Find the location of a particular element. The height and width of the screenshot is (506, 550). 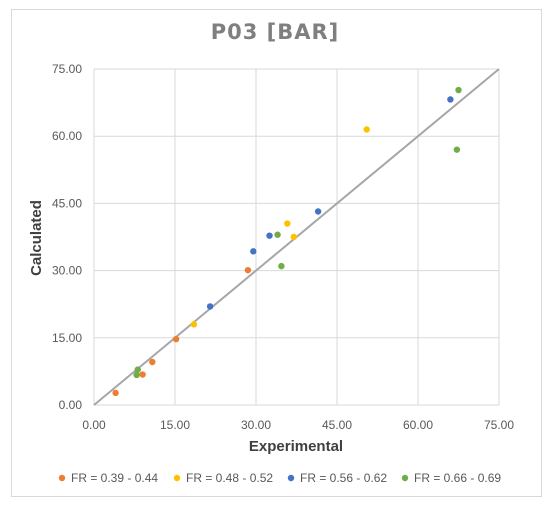

legend-label: FR = 0.39 - 0.44 is located at coordinates (114, 478).